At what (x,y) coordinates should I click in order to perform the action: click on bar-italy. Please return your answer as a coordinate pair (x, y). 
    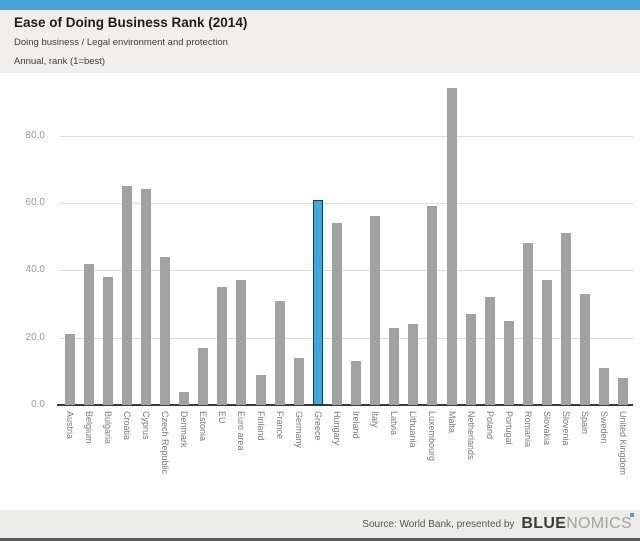
    Looking at the image, I should click on (375, 310).